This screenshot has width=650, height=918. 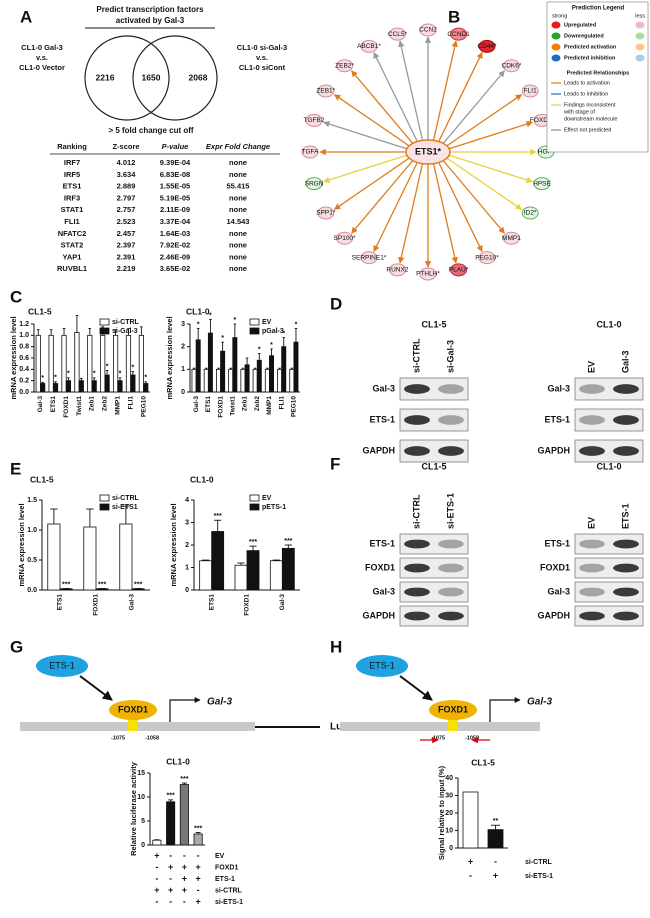 What do you see at coordinates (557, 419) in the screenshot?
I see `protein-label: ETS-1` at bounding box center [557, 419].